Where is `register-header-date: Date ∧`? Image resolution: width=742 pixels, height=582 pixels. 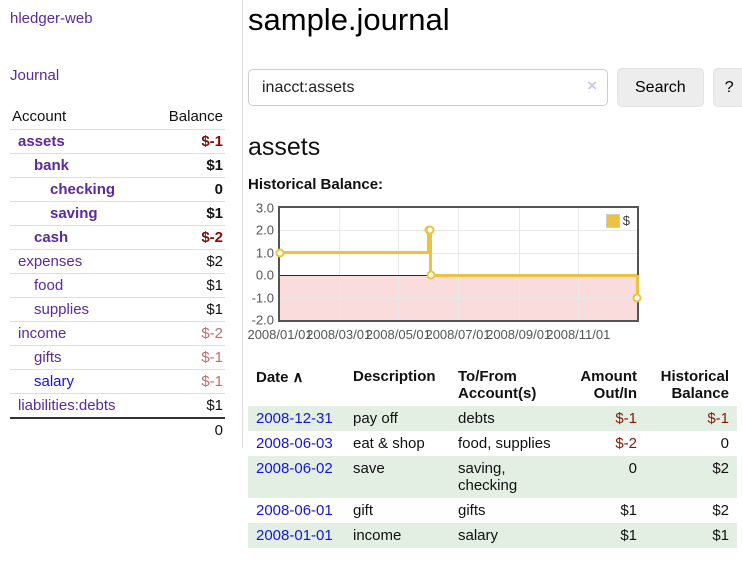 register-header-date: Date ∧ is located at coordinates (296, 385).